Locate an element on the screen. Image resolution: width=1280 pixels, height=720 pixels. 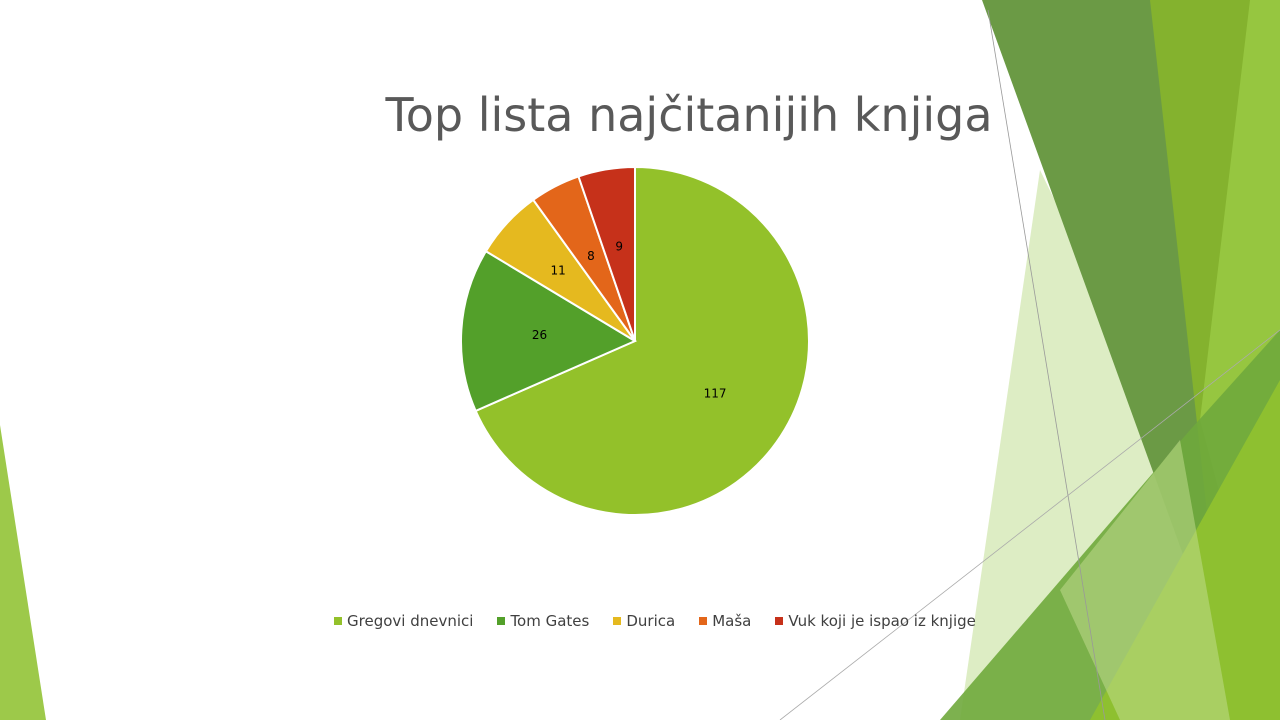
data-label-5: 9 is located at coordinates (619, 247).